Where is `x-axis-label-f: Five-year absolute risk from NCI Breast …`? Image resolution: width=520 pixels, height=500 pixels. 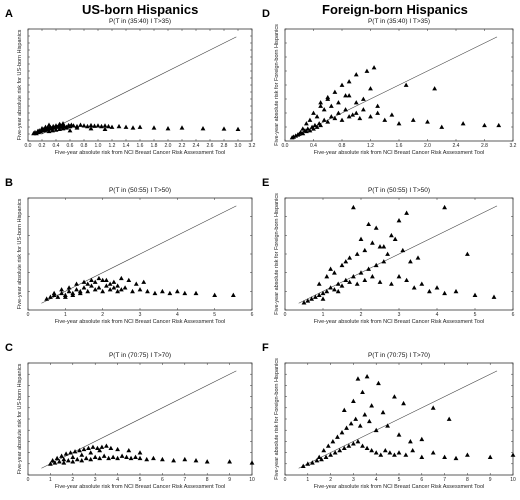 x-axis-label-f: Five-year absolute risk from NCI Breast … is located at coordinates (399, 487).